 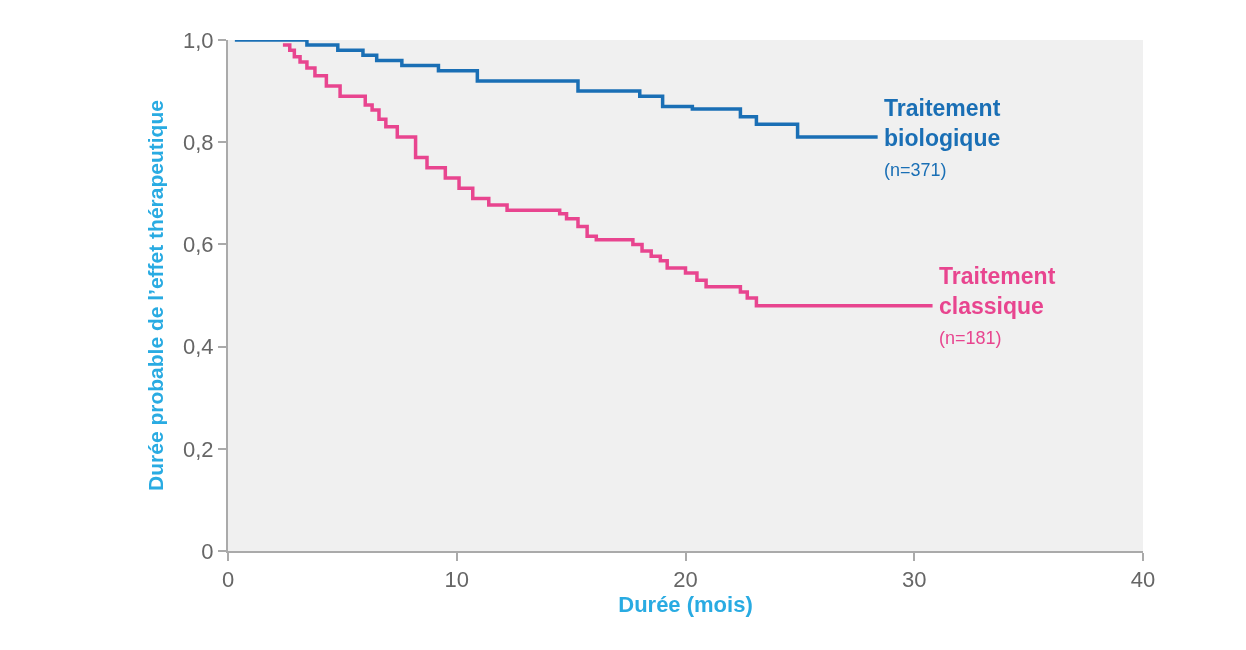 I want to click on y-tick-label: 1,0, so click(x=198, y=40).